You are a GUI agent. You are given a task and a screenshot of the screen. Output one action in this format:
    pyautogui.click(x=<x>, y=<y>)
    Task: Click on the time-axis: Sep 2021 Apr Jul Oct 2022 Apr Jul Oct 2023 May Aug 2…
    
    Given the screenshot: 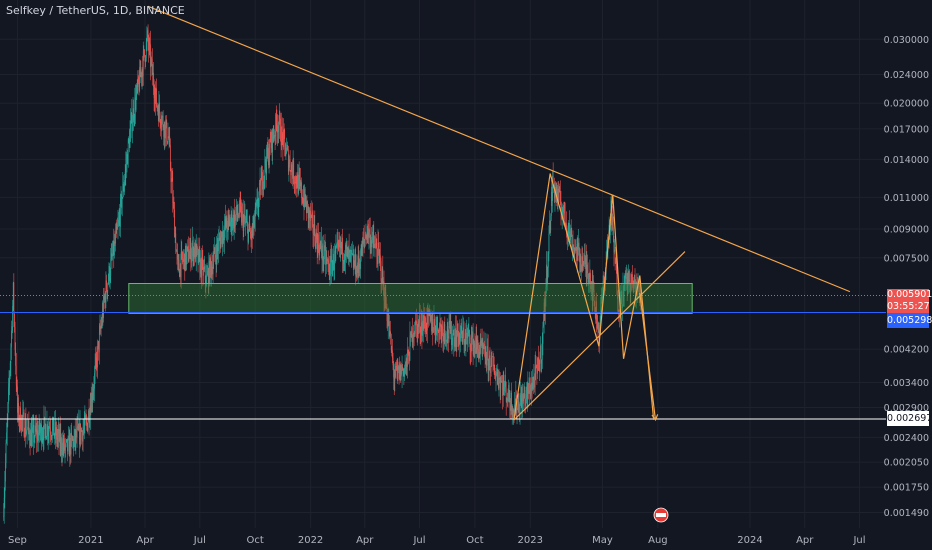 What is the action you would take?
    pyautogui.click(x=443, y=539)
    